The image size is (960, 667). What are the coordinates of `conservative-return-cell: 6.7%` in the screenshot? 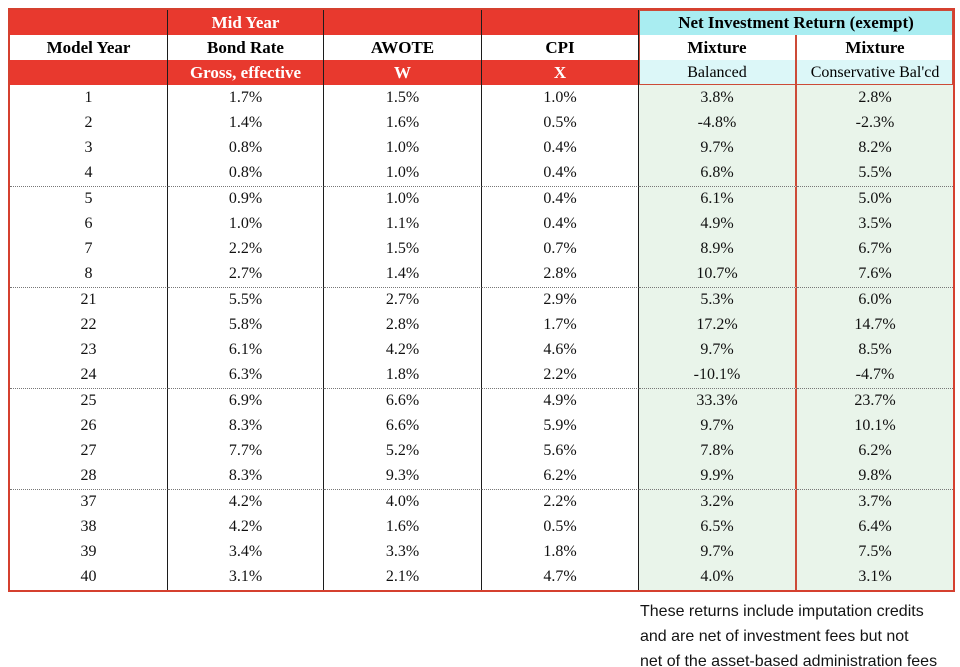 It's located at (875, 249).